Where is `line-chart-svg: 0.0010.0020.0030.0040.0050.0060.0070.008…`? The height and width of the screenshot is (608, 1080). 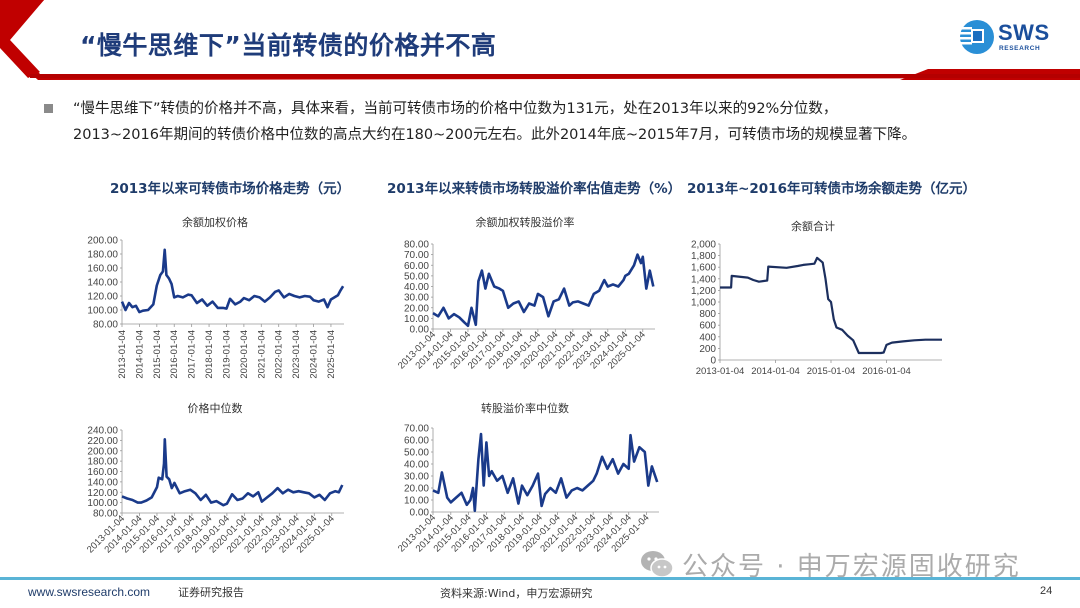
line-chart-svg: 0.0010.0020.0030.0040.0050.0060.0070.008… is located at coordinates (525, 305).